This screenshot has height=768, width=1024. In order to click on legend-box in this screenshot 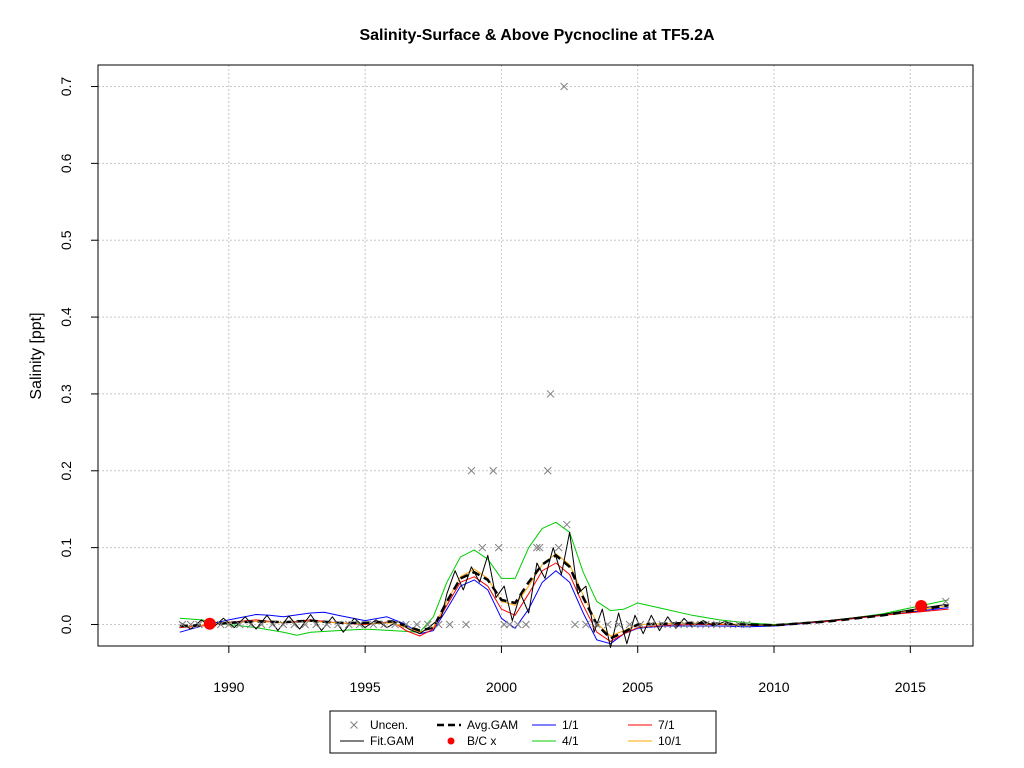, I will do `click(523, 732)`.